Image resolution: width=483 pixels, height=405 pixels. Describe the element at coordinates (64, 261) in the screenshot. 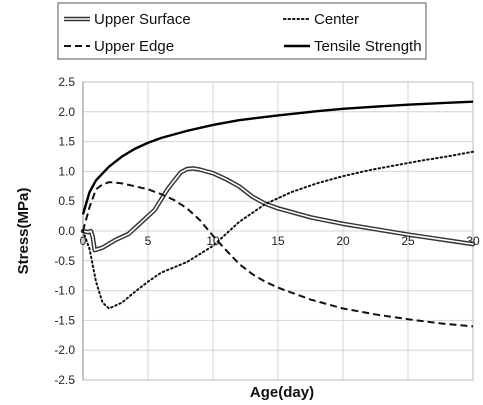

I see `y-tick-label: -0.5` at that location.